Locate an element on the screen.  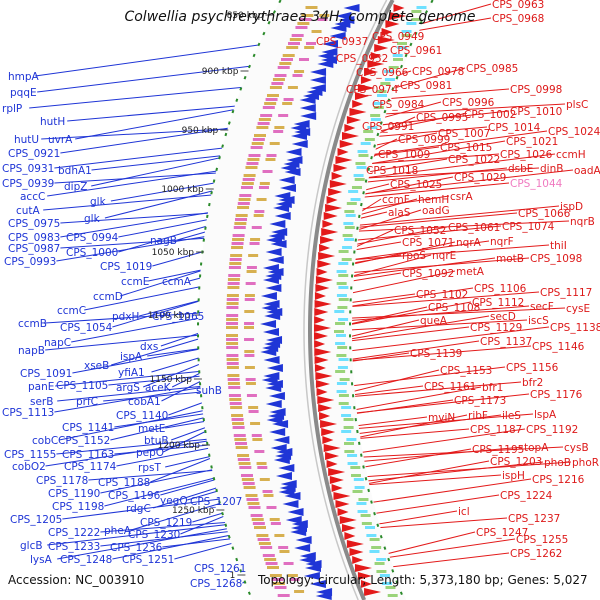
gene-label-right: CPS_1102 is located at coordinates (442, 295).